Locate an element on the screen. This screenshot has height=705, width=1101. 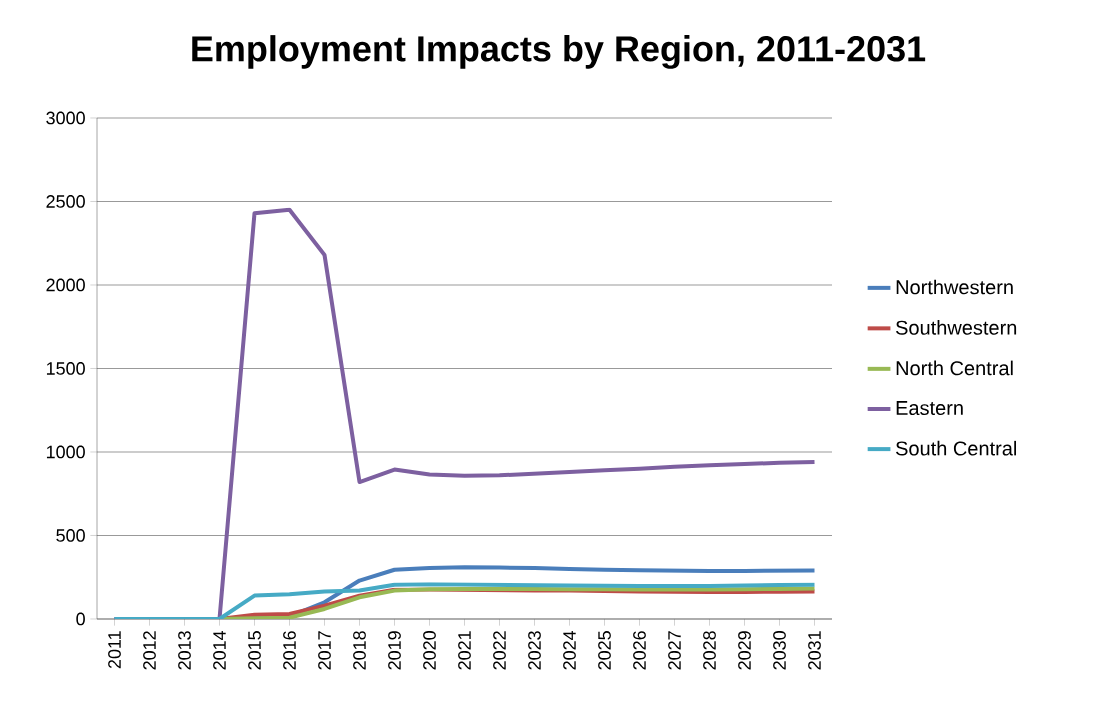
x-tick-label: 2014 is located at coordinates (219, 650).